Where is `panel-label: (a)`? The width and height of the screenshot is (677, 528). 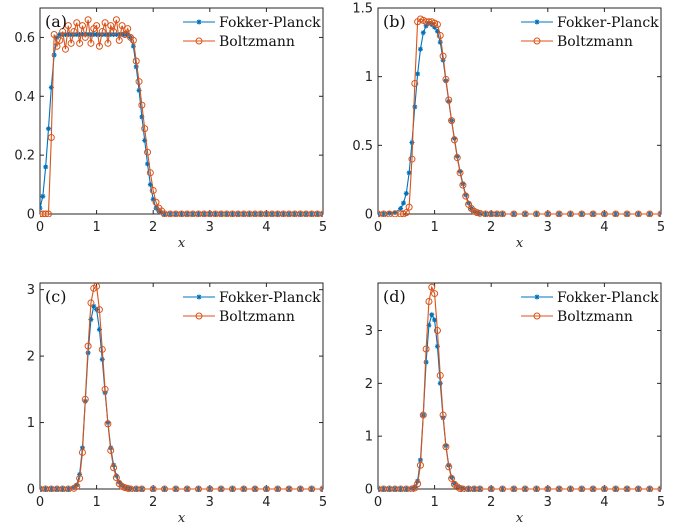
panel-label: (a) is located at coordinates (56, 21).